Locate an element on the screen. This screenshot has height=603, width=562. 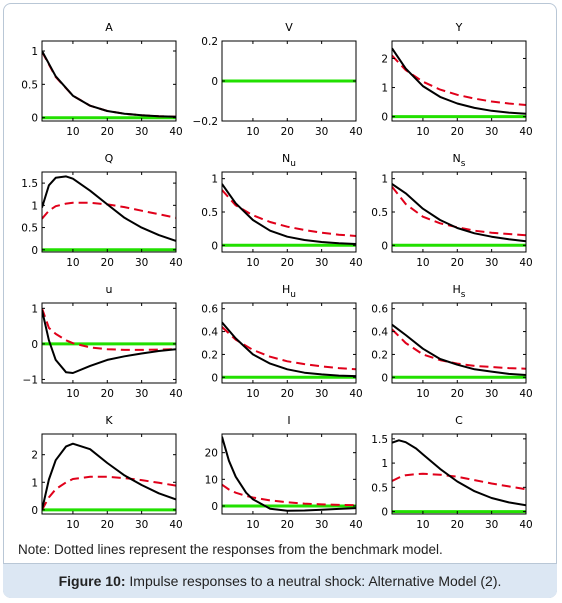
panel-9: Hs 10 20 30 40 0 0.2 0.4 0.6 is located at coordinates (451, 341).